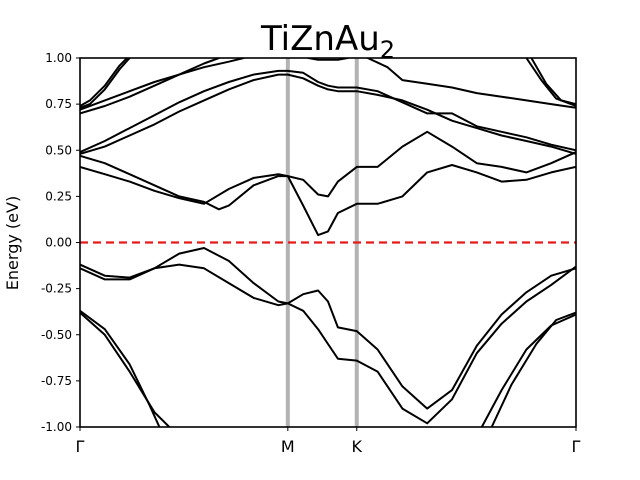 Image resolution: width=640 pixels, height=480 pixels. I want to click on kpoint-label-1: M, so click(288, 446).